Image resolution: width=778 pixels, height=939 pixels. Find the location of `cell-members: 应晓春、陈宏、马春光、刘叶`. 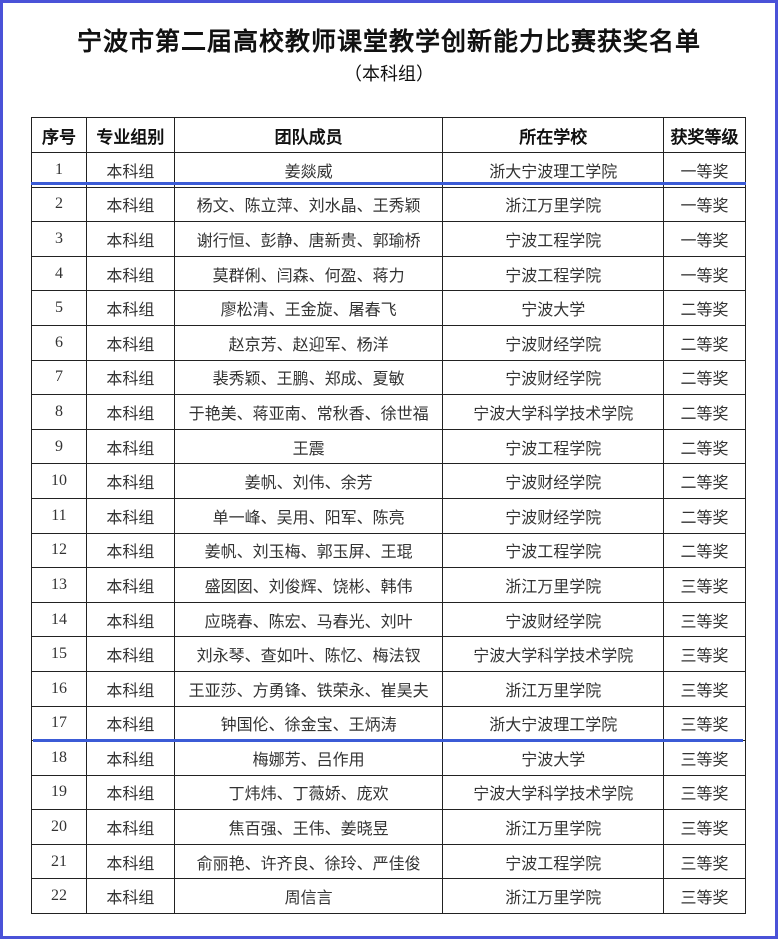

cell-members: 应晓春、陈宏、马春光、刘叶 is located at coordinates (308, 619).